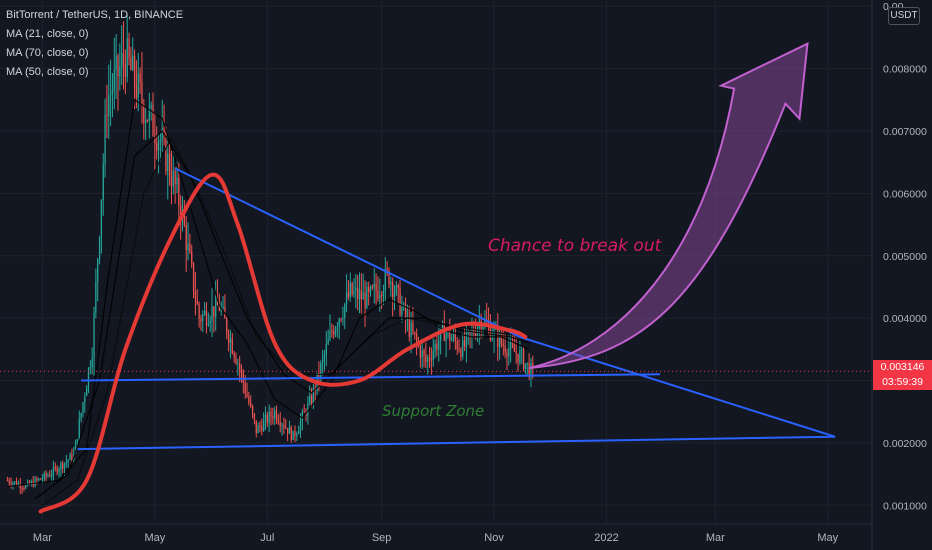 This screenshot has width=932, height=550. Describe the element at coordinates (902, 382) in the screenshot. I see `countdown-badge: 03:59:39` at that location.